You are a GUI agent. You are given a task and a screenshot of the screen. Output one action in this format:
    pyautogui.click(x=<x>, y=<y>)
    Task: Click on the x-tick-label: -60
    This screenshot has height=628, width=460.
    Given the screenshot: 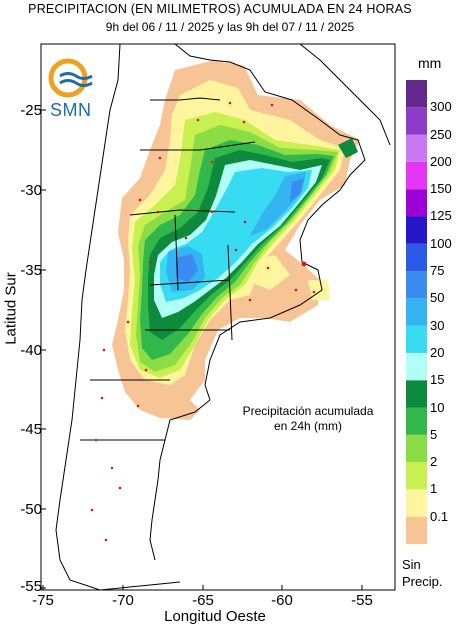 What is the action you would take?
    pyautogui.click(x=282, y=600)
    